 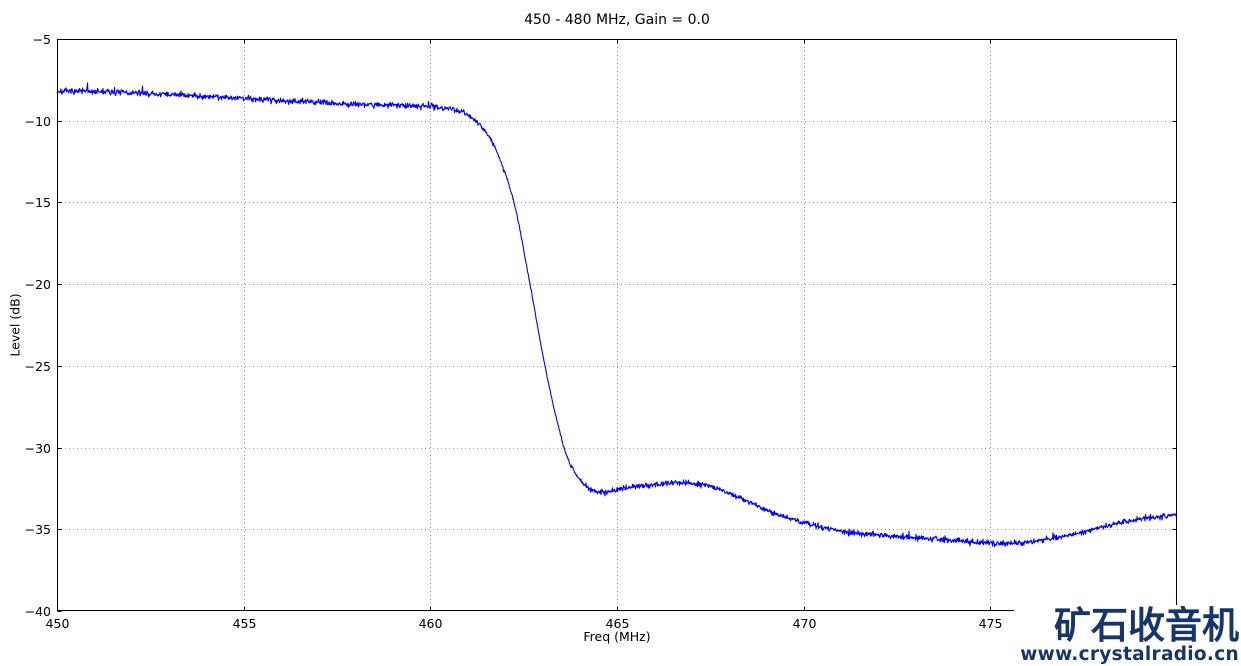 What do you see at coordinates (58, 623) in the screenshot?
I see `x-tick-label: 450` at bounding box center [58, 623].